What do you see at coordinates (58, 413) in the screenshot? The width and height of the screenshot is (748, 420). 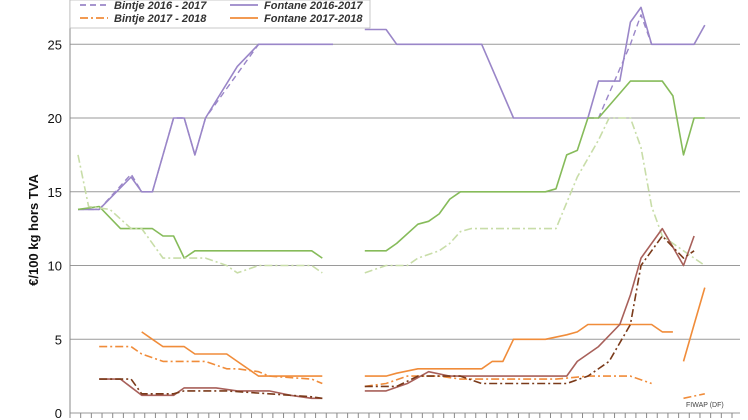 I see `y-tick-label: 0` at bounding box center [58, 413].